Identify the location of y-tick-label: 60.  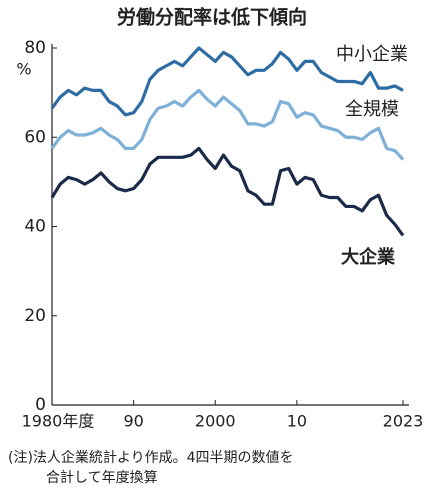
(35, 137).